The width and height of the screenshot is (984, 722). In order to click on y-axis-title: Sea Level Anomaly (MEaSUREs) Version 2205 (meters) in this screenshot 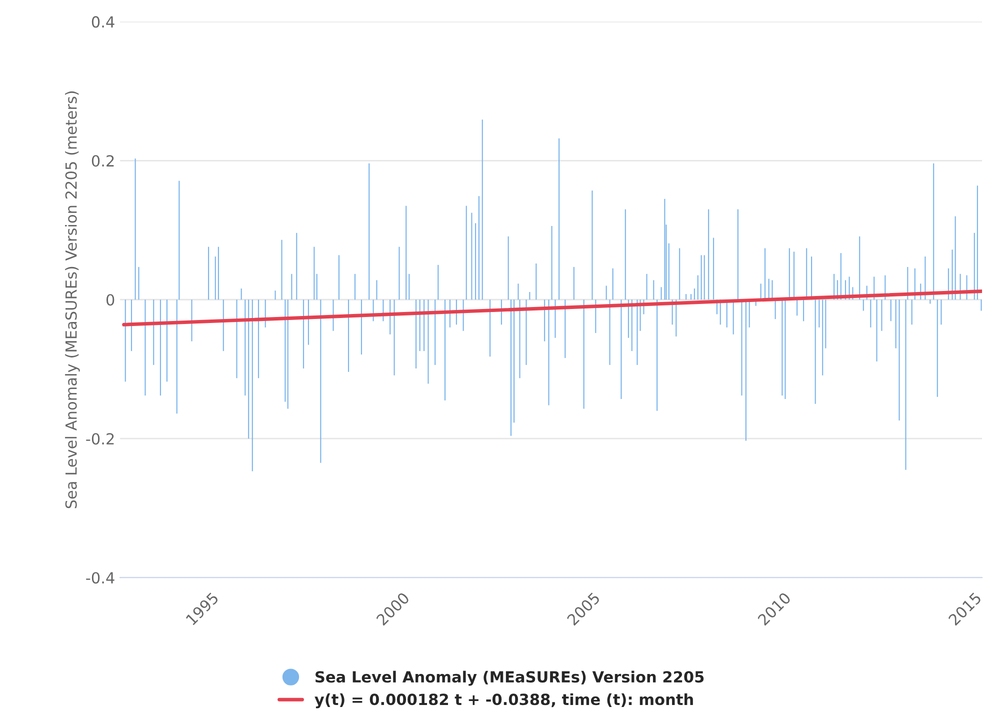, I will do `click(72, 299)`.